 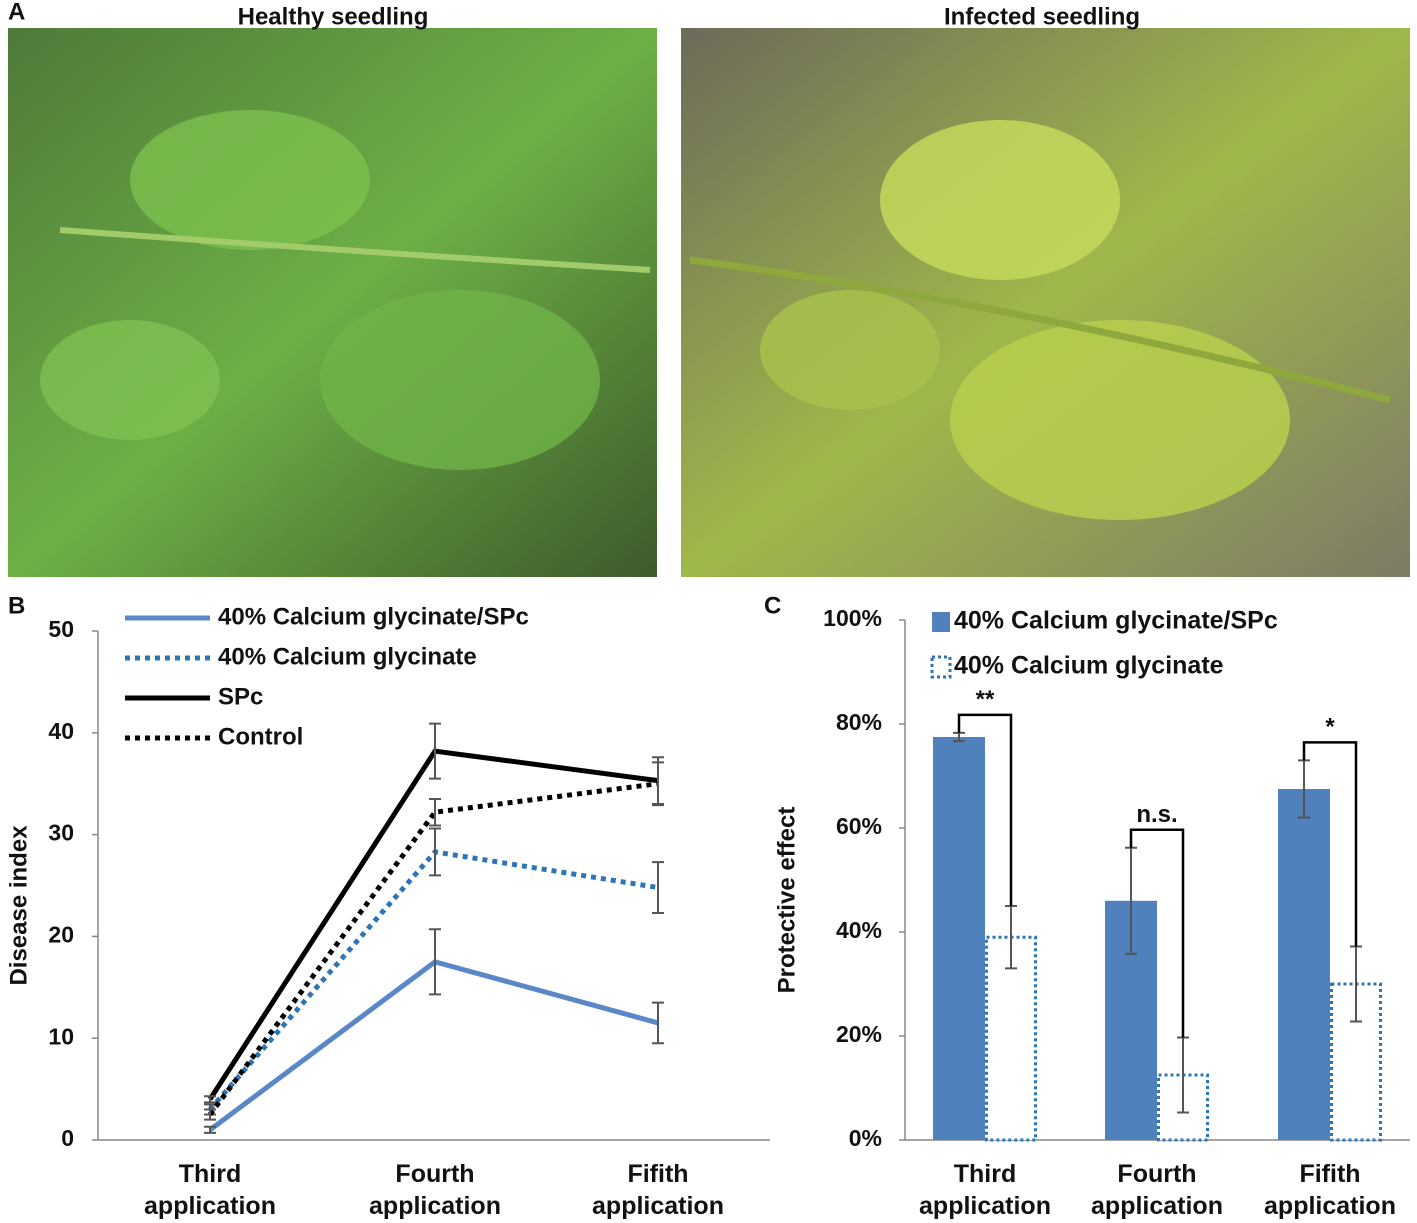 I want to click on y-tick-label: 40, so click(x=61, y=731).